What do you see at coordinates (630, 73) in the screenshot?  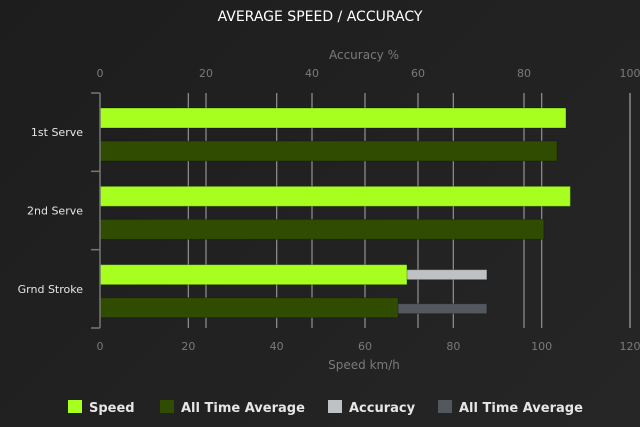 I see `top-tick-label: 100` at bounding box center [630, 73].